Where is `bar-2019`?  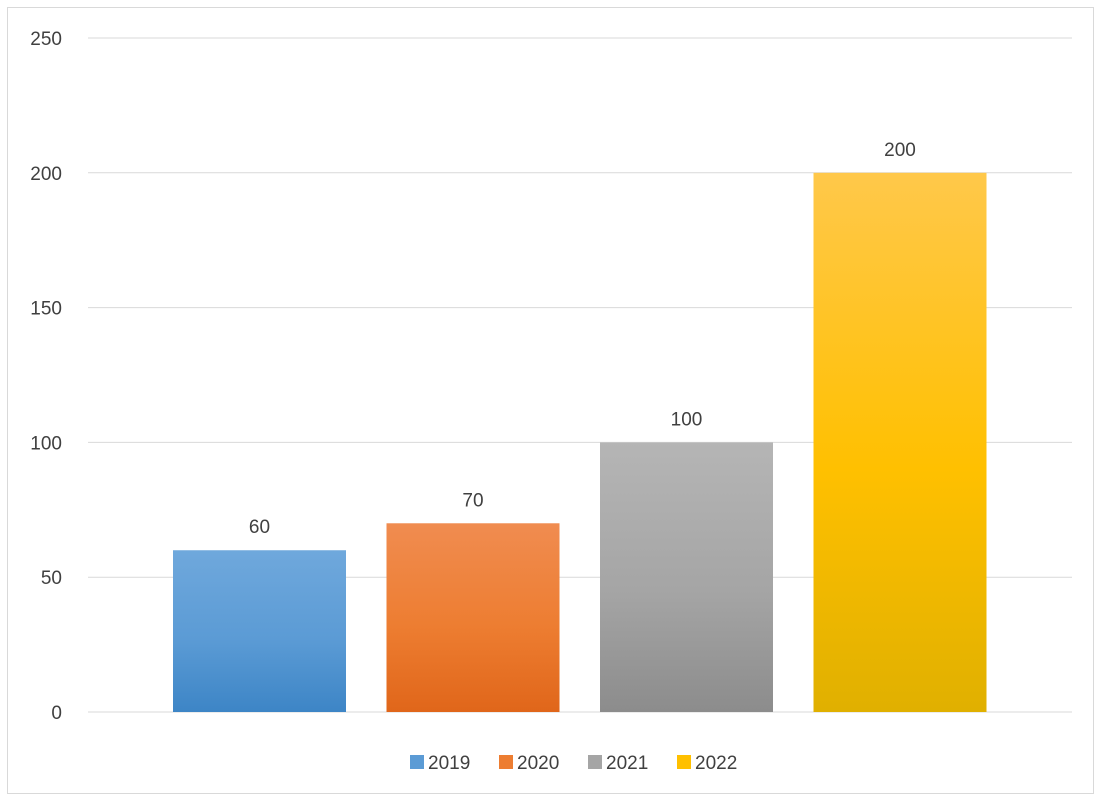
bar-2019 is located at coordinates (259, 631).